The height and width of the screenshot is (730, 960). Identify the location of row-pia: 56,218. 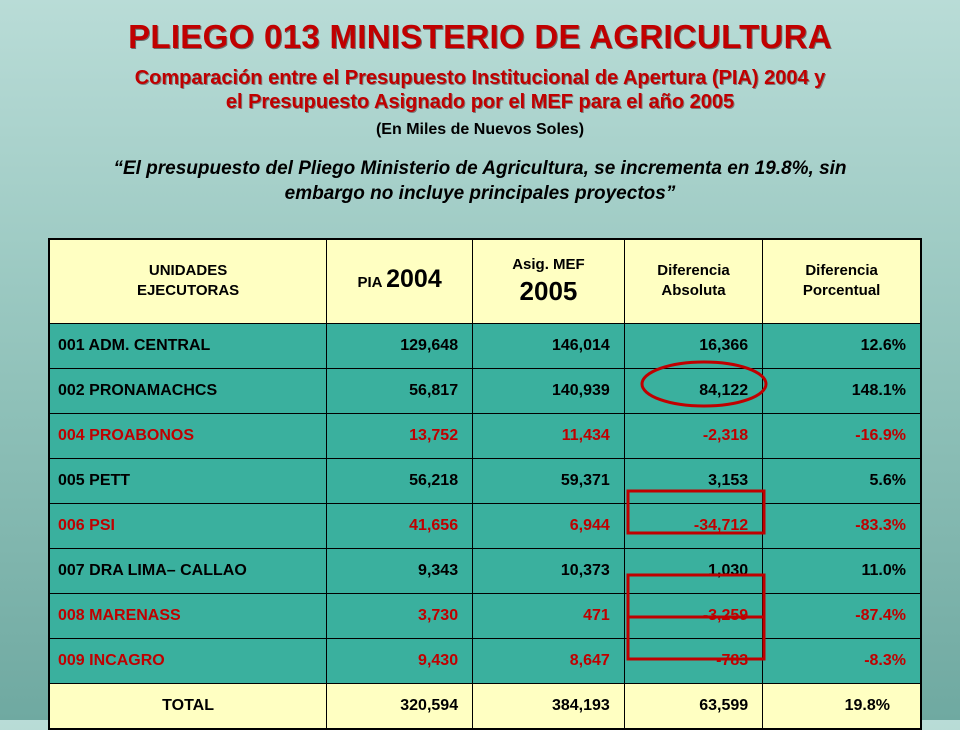
(400, 480).